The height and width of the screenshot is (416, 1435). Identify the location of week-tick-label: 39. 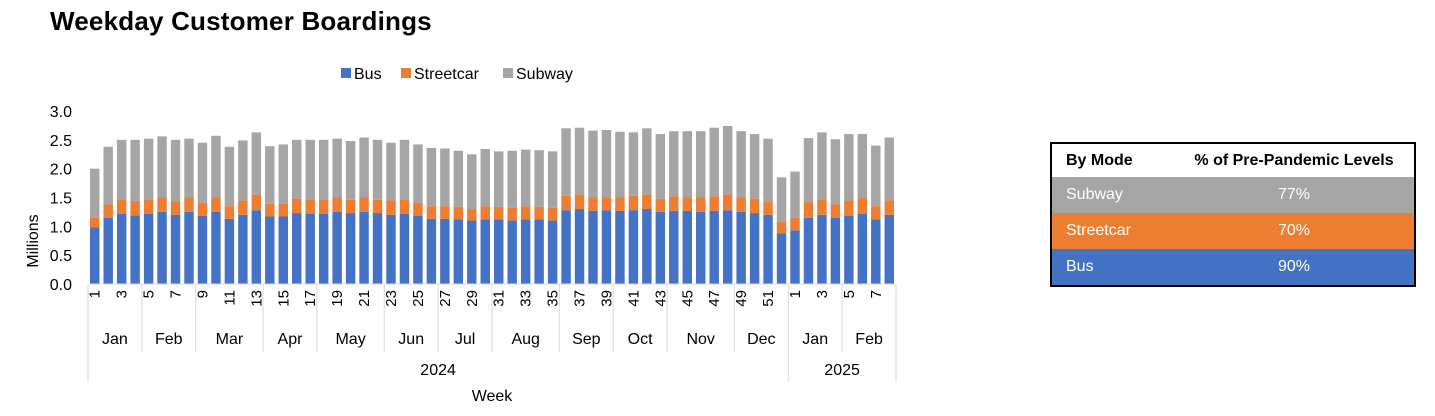
(607, 298).